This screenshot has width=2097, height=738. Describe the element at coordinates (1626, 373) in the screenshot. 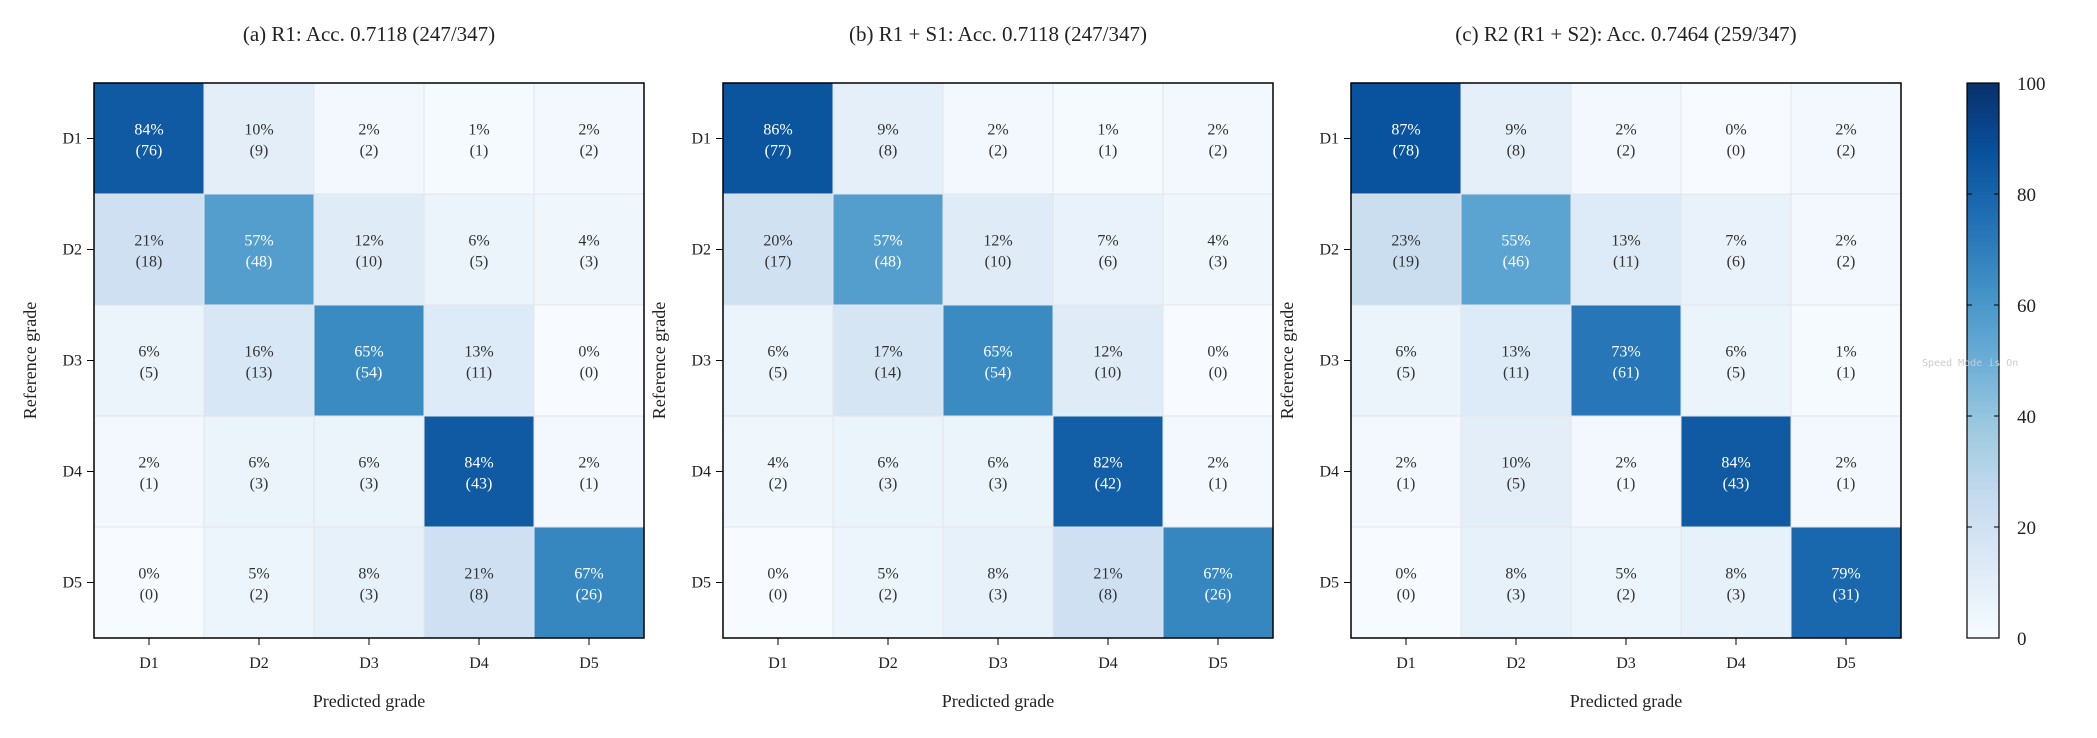

I see `cell-count-label: (61)` at that location.